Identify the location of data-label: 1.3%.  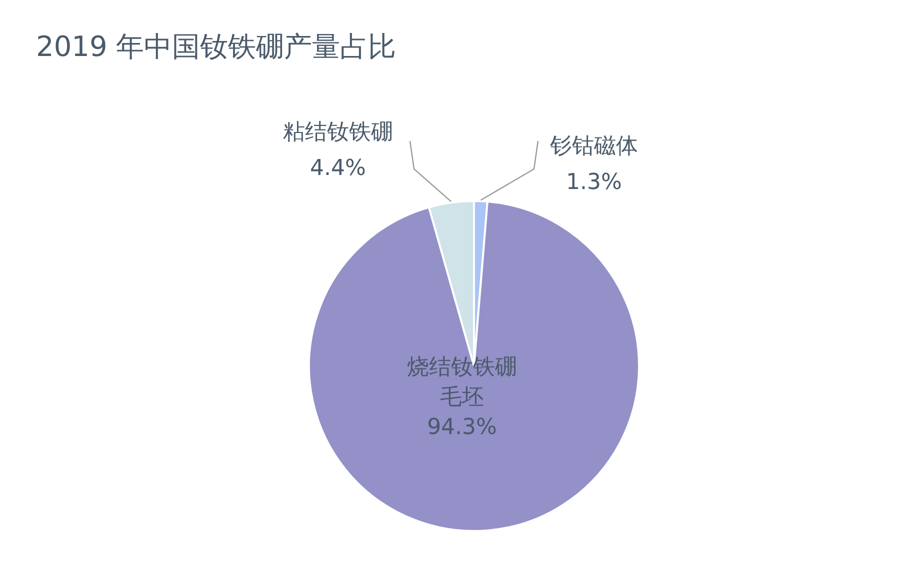
(594, 182).